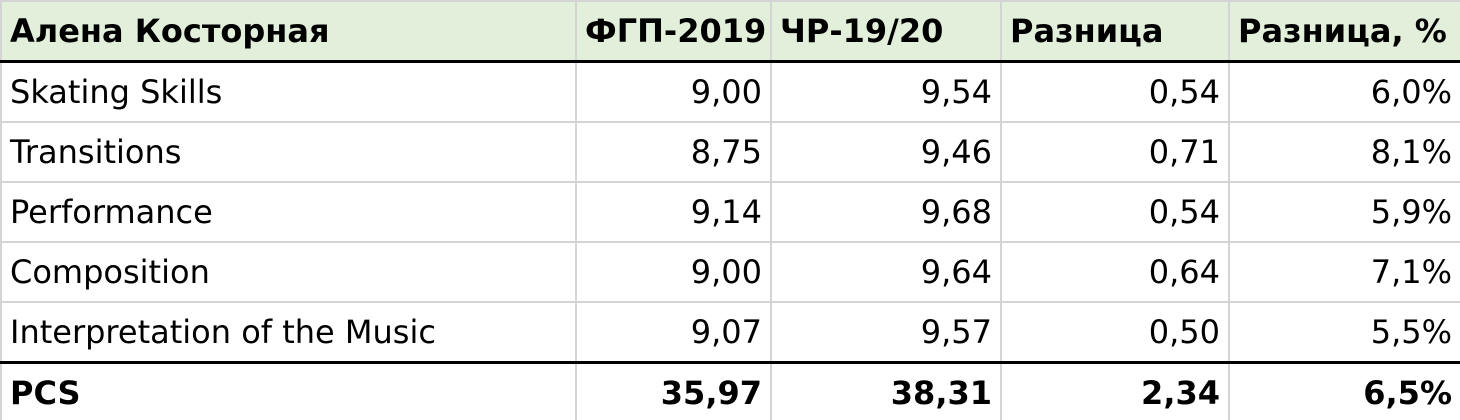 This screenshot has width=1460, height=420. What do you see at coordinates (288, 390) in the screenshot?
I see `row-label: PCS` at bounding box center [288, 390].